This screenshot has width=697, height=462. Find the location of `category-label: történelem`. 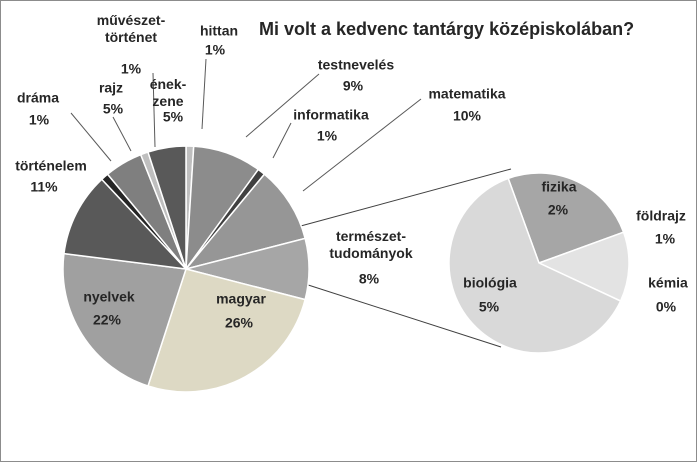

category-label: történelem is located at coordinates (51, 165).